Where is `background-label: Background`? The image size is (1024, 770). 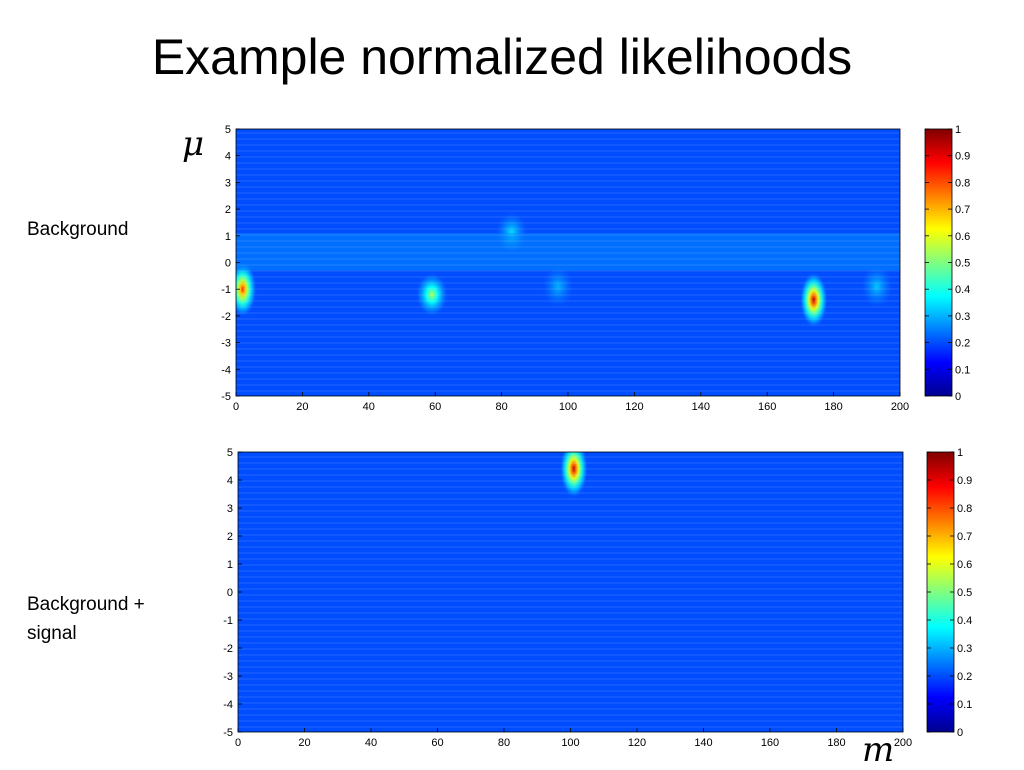
background-label: Background is located at coordinates (78, 229).